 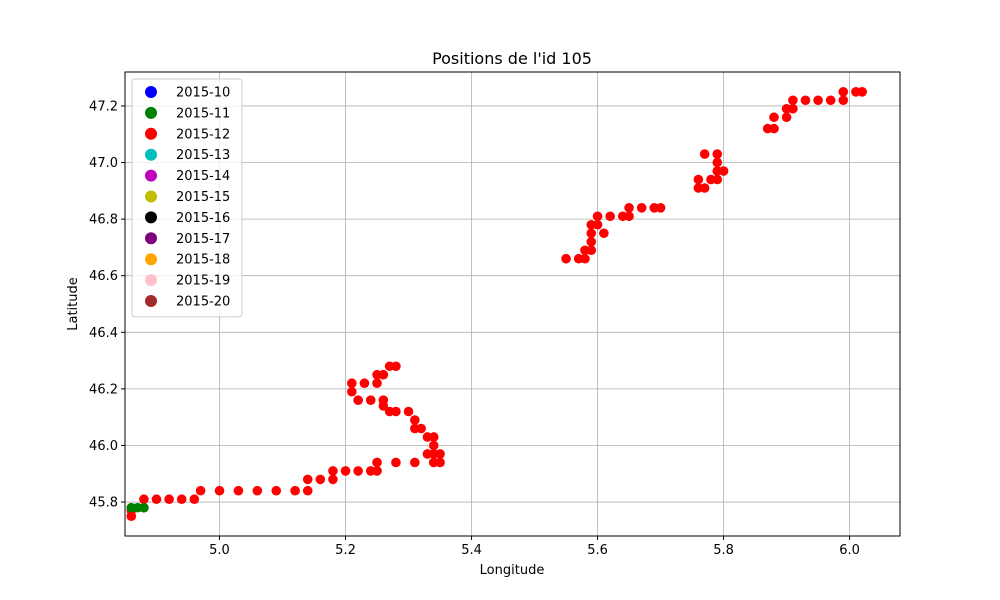 What do you see at coordinates (219, 550) in the screenshot?
I see `x-tick-label: 5.0` at bounding box center [219, 550].